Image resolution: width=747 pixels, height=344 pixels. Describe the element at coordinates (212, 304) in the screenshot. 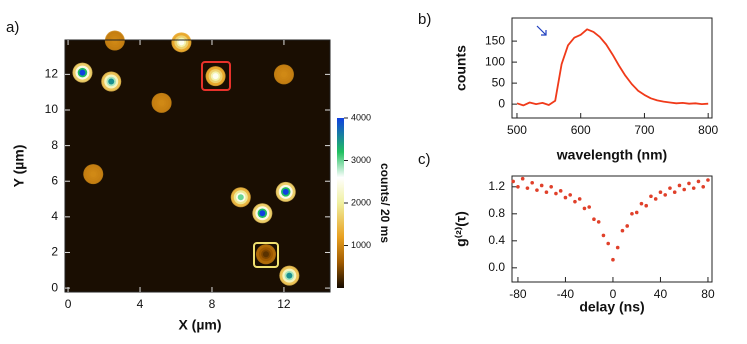

I see `x-tick-label: 8` at that location.